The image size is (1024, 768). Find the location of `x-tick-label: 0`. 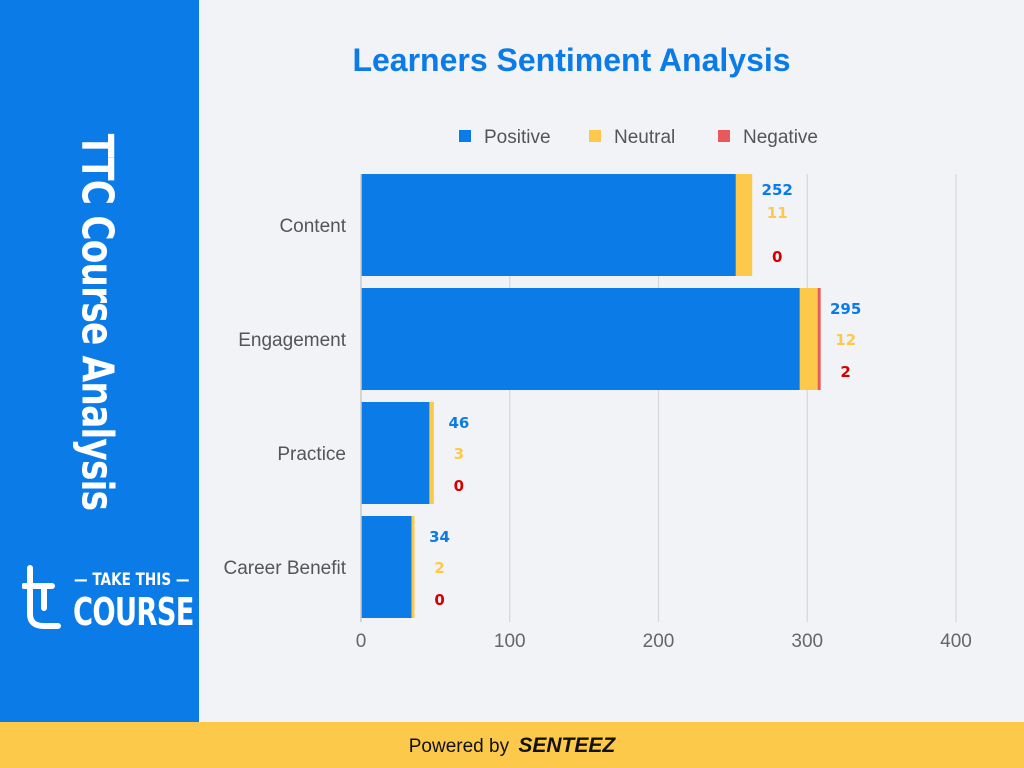

x-tick-label: 0 is located at coordinates (361, 641).